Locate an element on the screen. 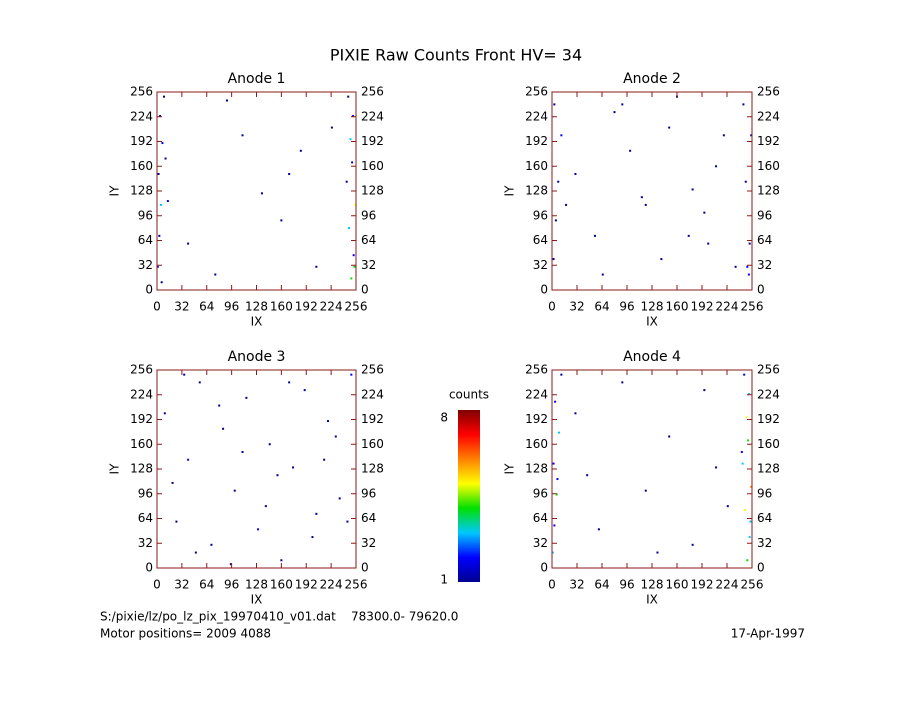 This screenshot has height=705, width=913. figure-title: PIXIE Raw Counts Front HV= 34 is located at coordinates (456, 55).